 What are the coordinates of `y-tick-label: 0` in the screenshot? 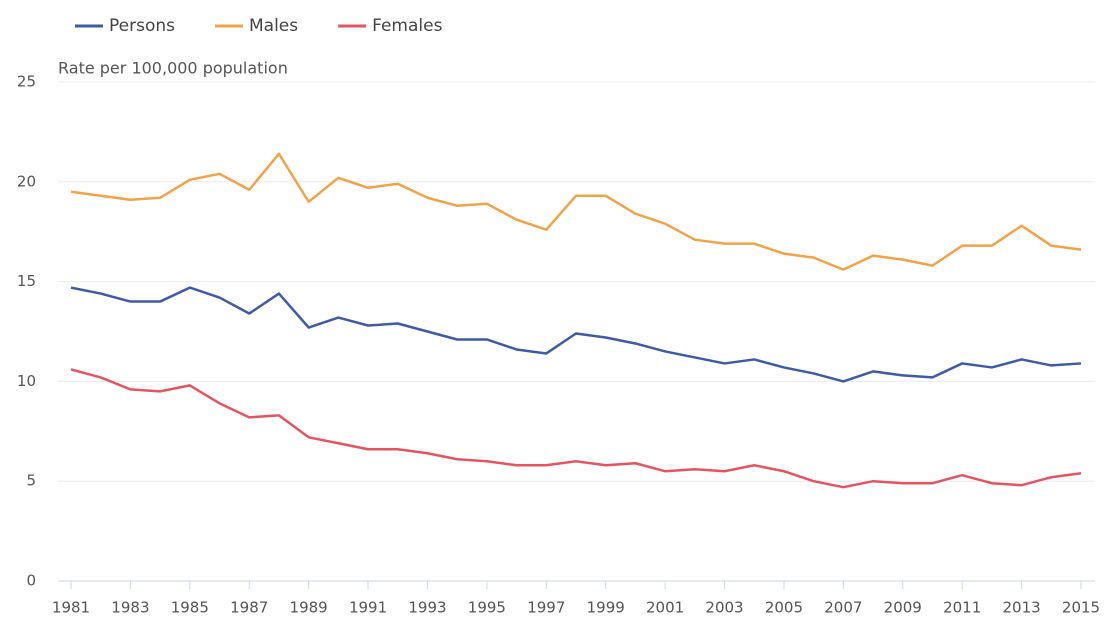 It's located at (31, 581).